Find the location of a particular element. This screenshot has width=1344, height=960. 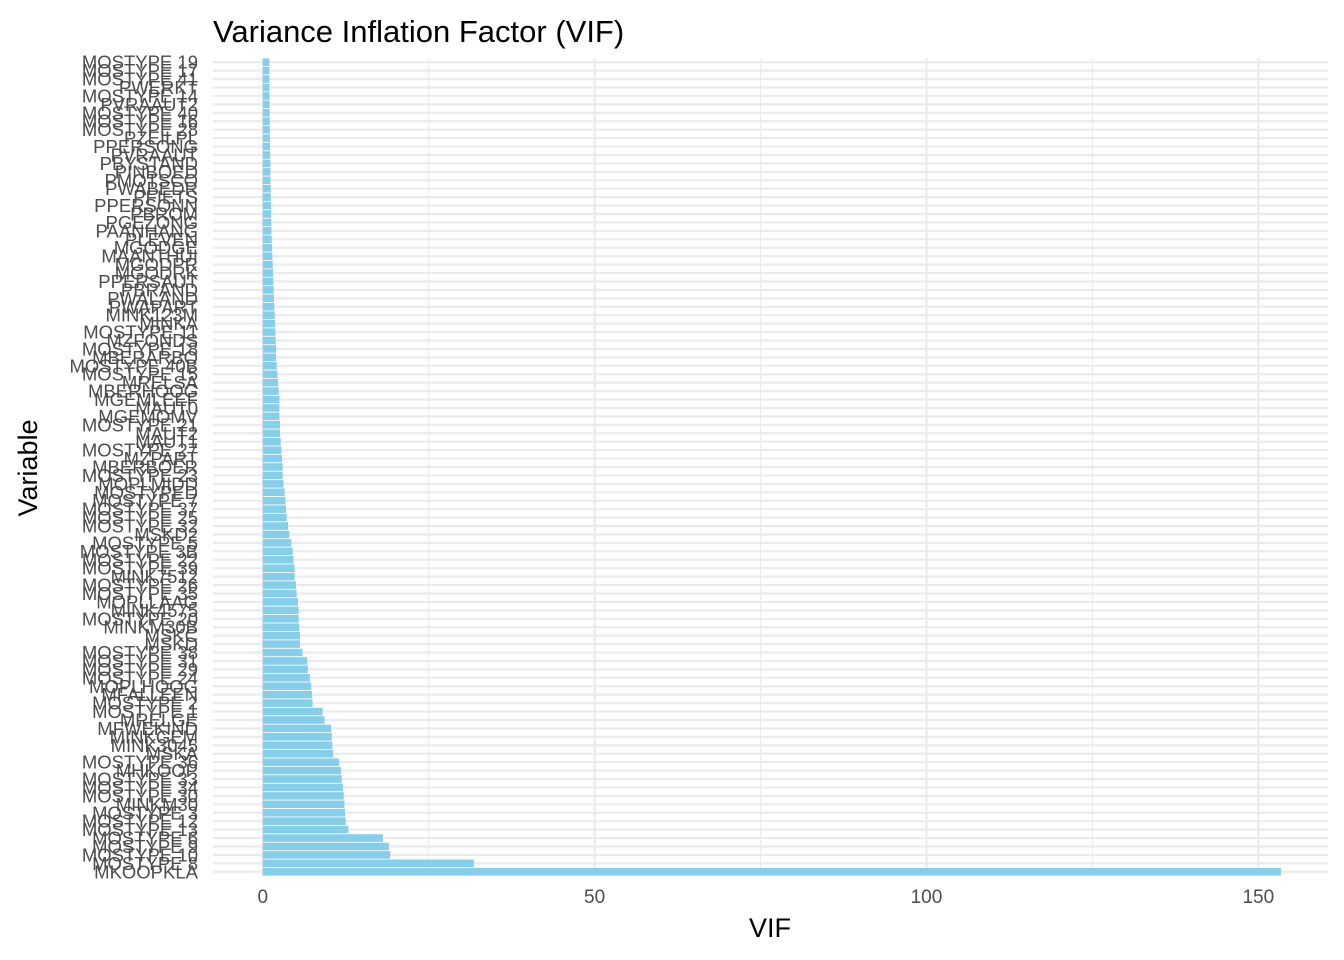

x-tick-label: 150 is located at coordinates (1258, 897).